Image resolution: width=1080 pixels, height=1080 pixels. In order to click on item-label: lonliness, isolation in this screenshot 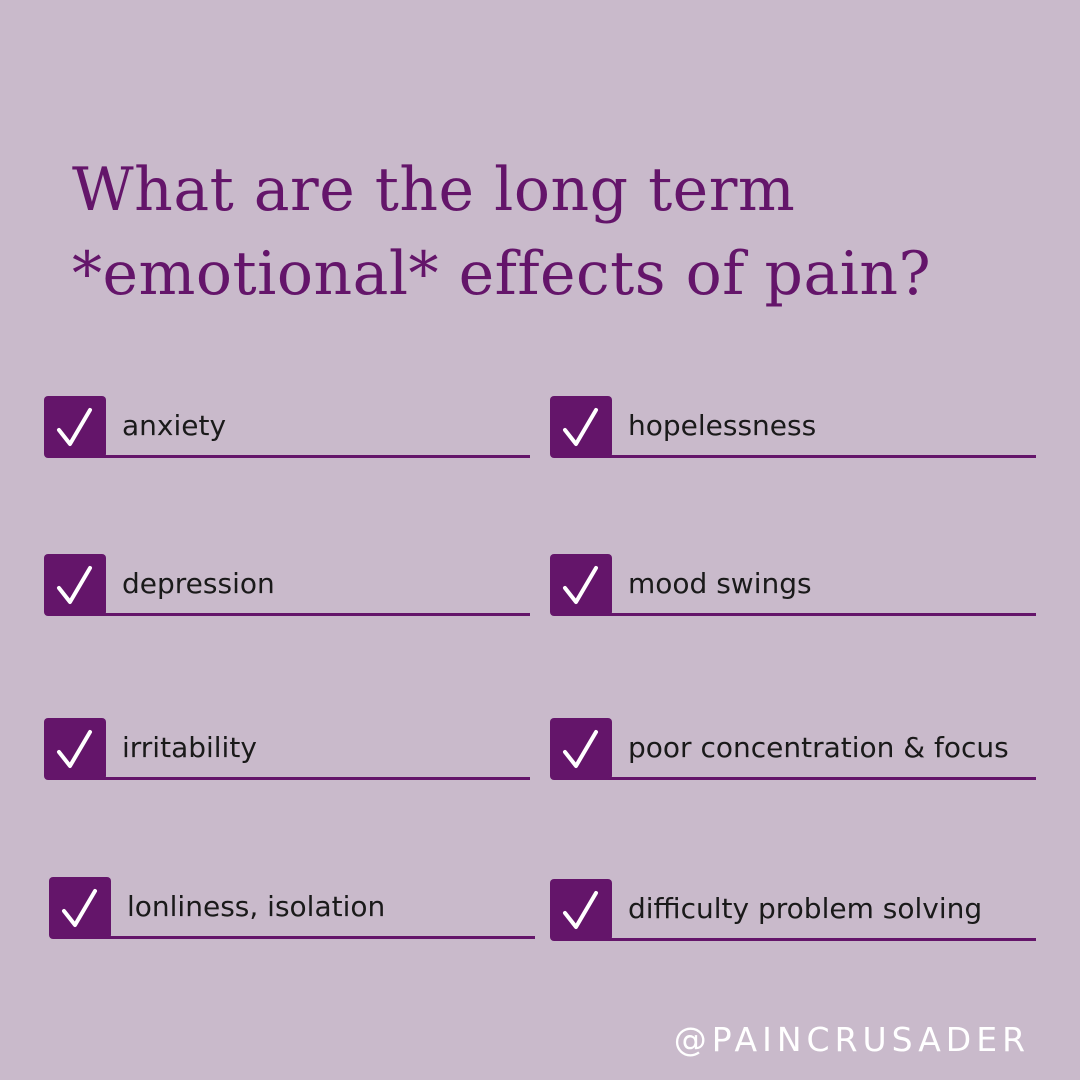, I will do `click(256, 906)`.